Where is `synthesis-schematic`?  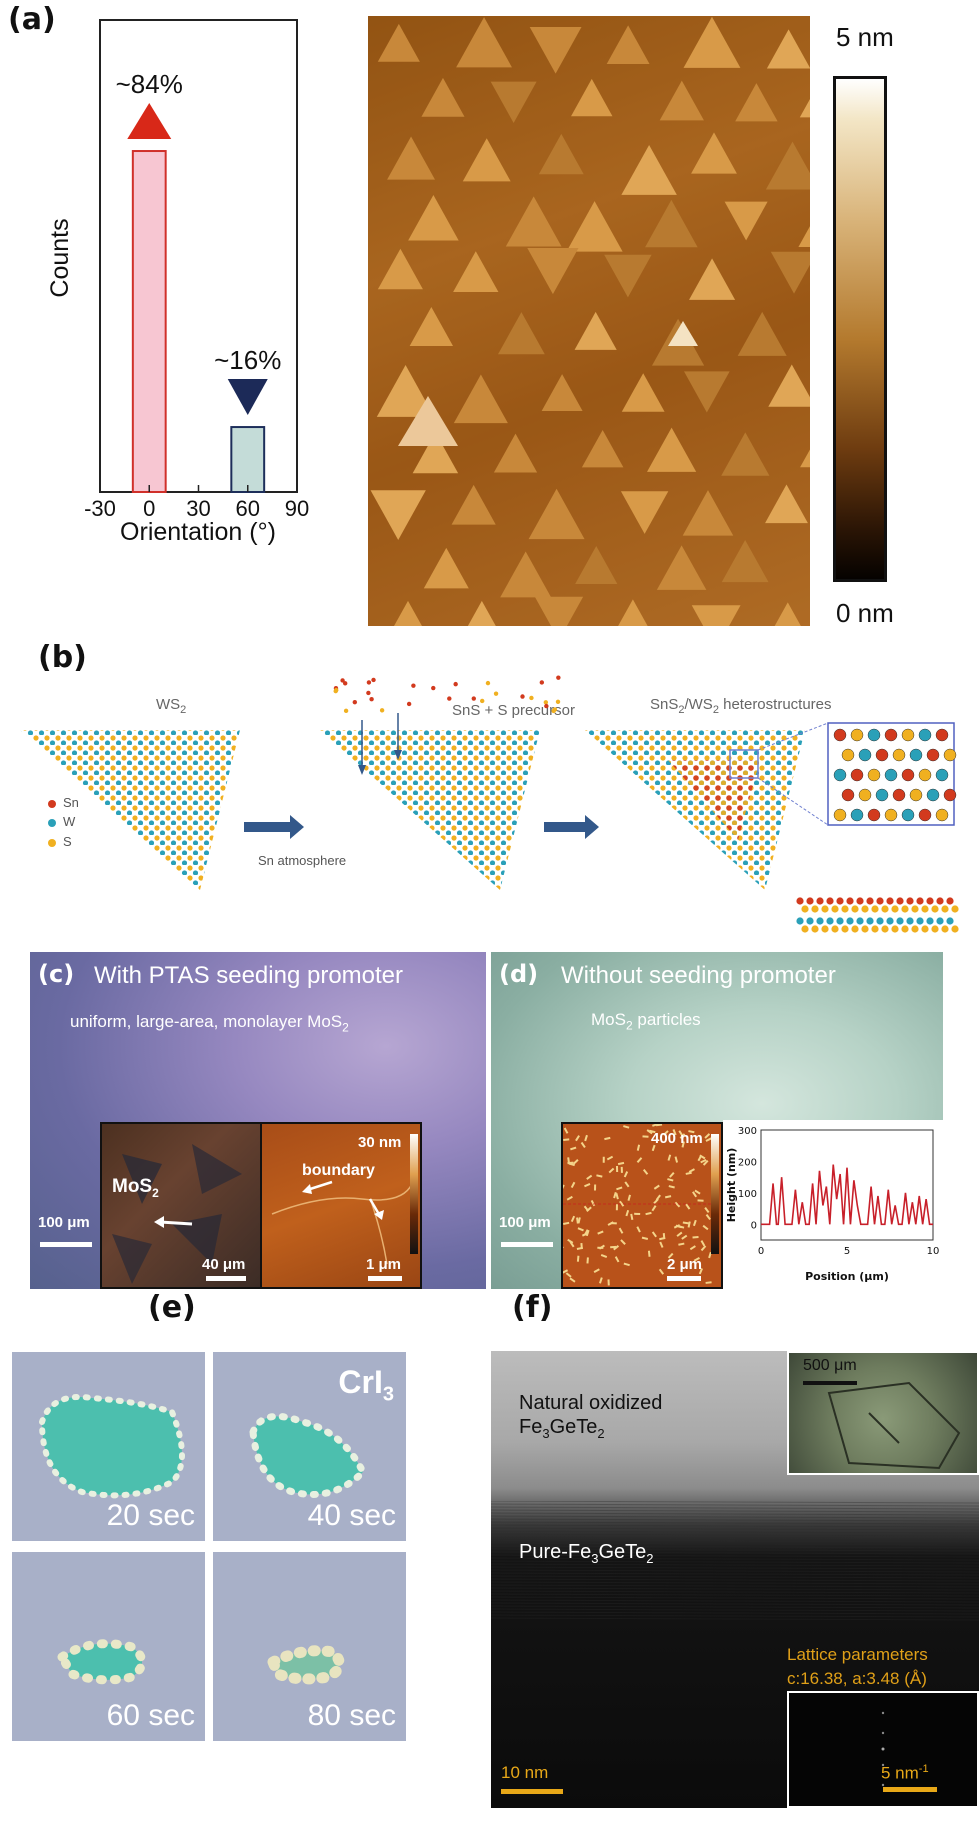 synthesis-schematic is located at coordinates (489, 804).